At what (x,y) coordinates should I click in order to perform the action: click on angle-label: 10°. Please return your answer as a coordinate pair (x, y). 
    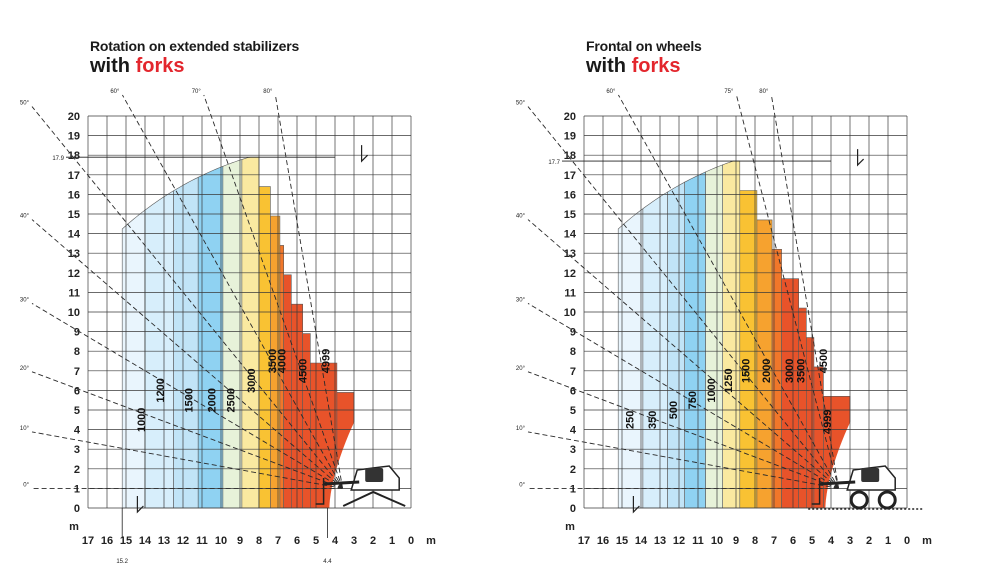
    Looking at the image, I should click on (521, 429).